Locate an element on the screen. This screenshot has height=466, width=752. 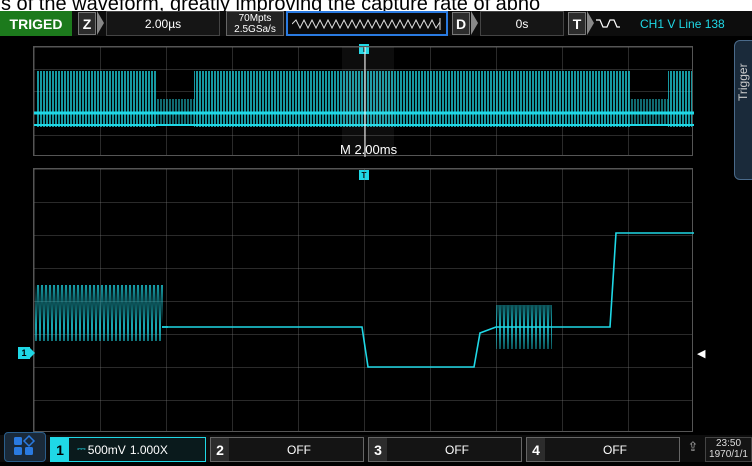
timebase-value: 2.00µs is located at coordinates (163, 23).